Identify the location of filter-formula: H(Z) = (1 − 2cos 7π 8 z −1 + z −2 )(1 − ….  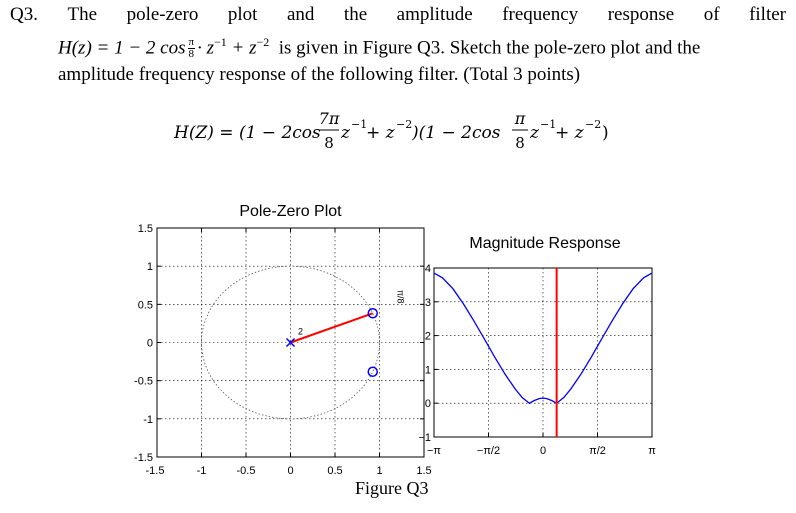
(391, 130).